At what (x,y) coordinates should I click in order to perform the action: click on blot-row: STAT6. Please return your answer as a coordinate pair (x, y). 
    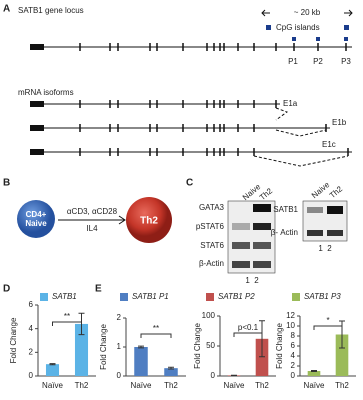
    Looking at the image, I should click on (212, 245).